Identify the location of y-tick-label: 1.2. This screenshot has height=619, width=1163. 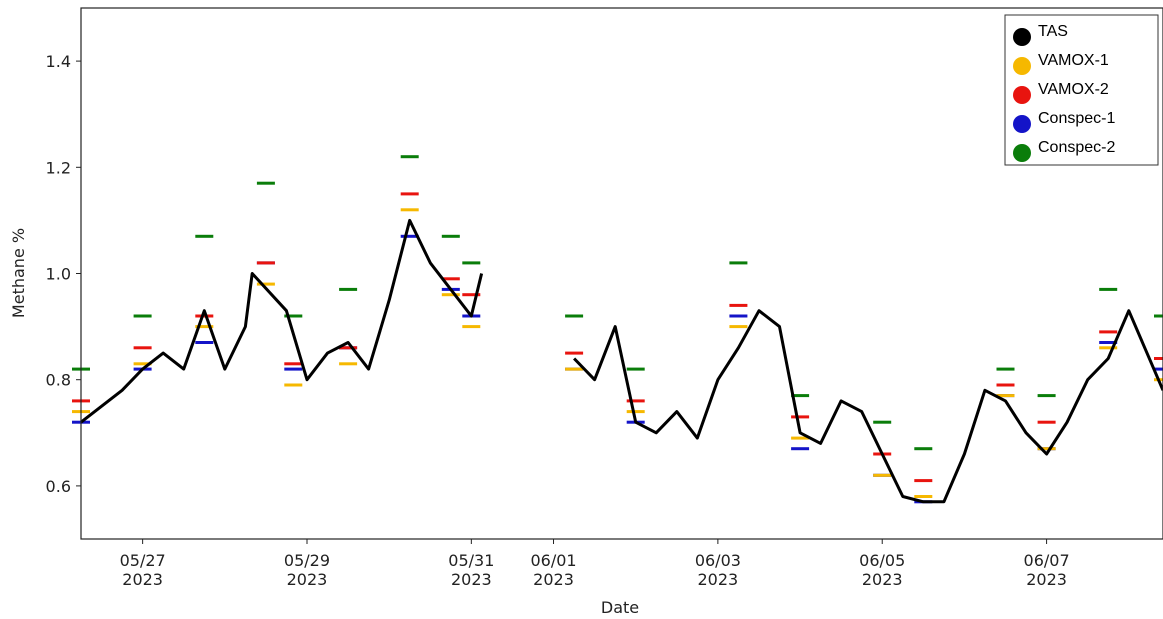
(58, 167).